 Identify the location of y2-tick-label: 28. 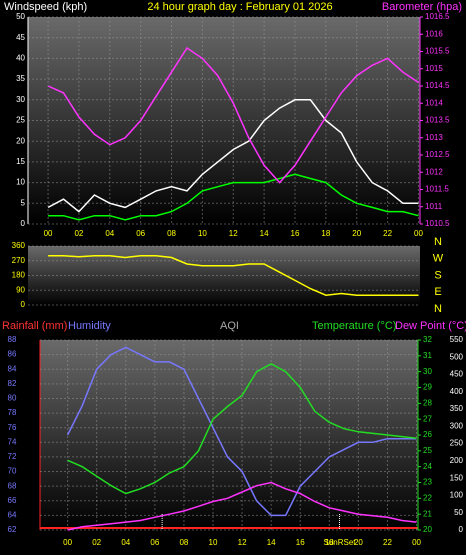
(427, 402).